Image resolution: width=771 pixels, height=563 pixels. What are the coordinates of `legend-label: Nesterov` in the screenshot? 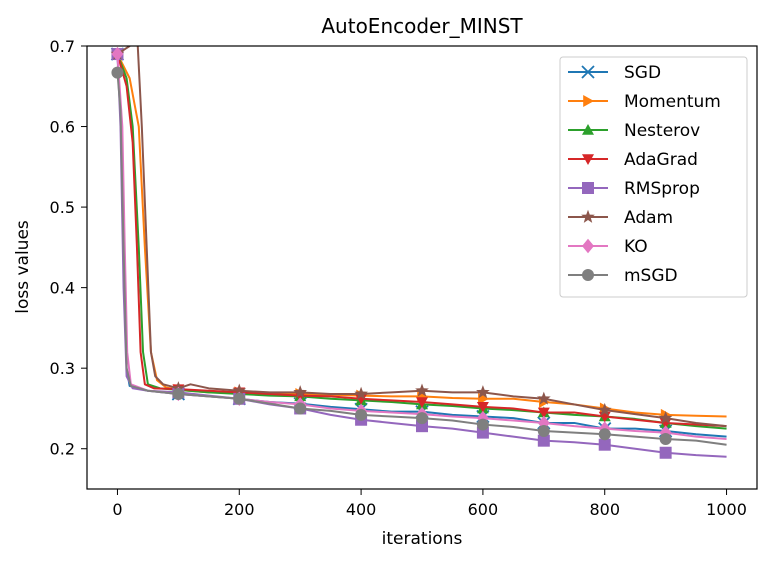 It's located at (662, 131).